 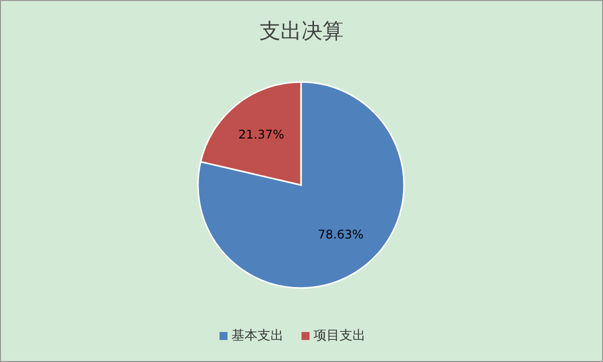 I want to click on legend-label: 基本支出, so click(x=258, y=336).